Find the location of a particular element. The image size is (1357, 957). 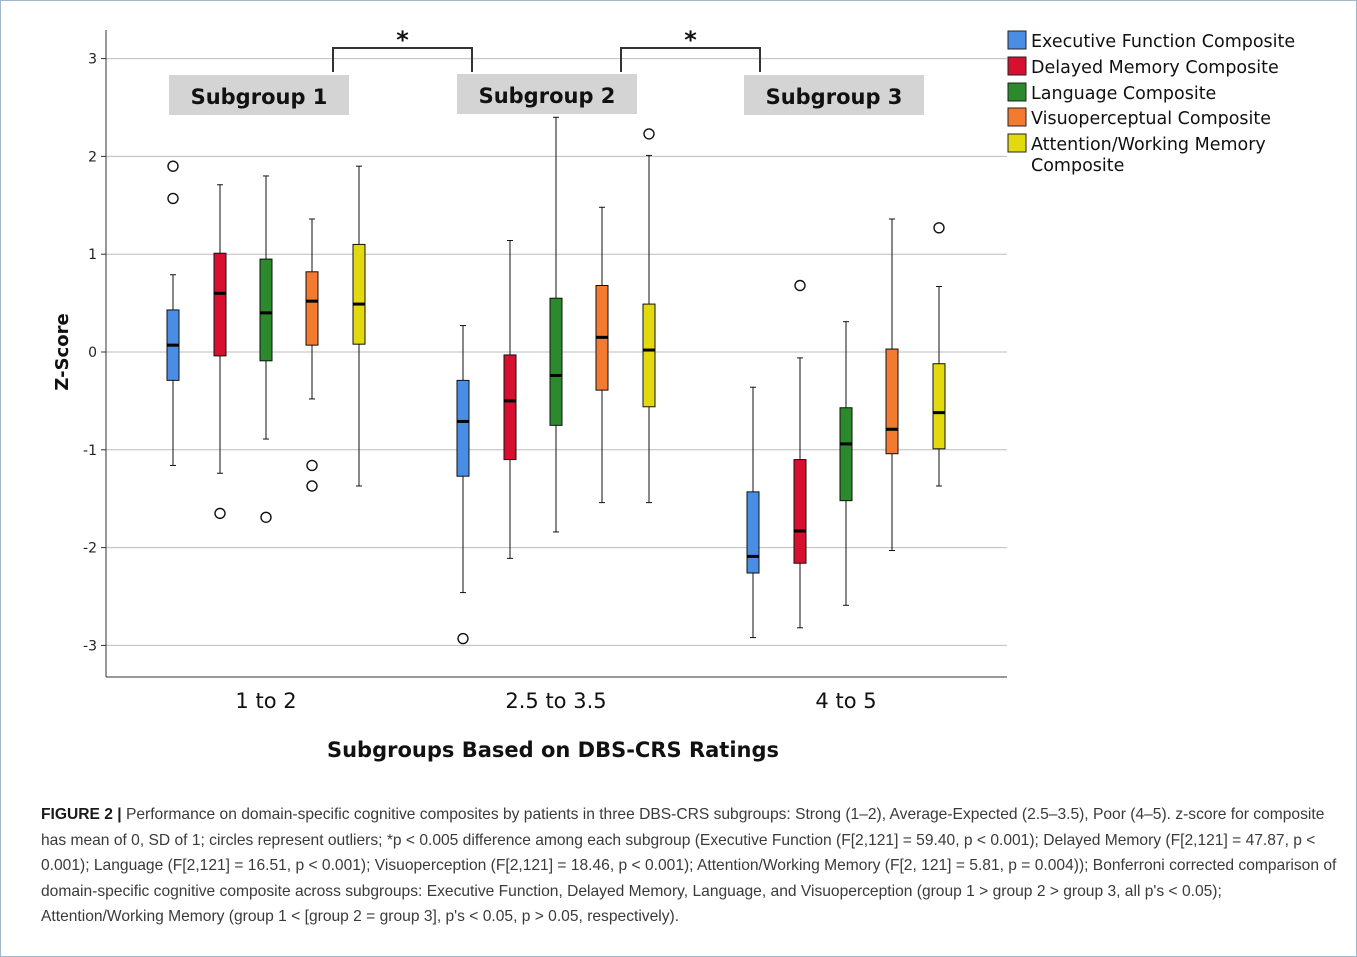

y-axis-label: Z-Score is located at coordinates (62, 351).